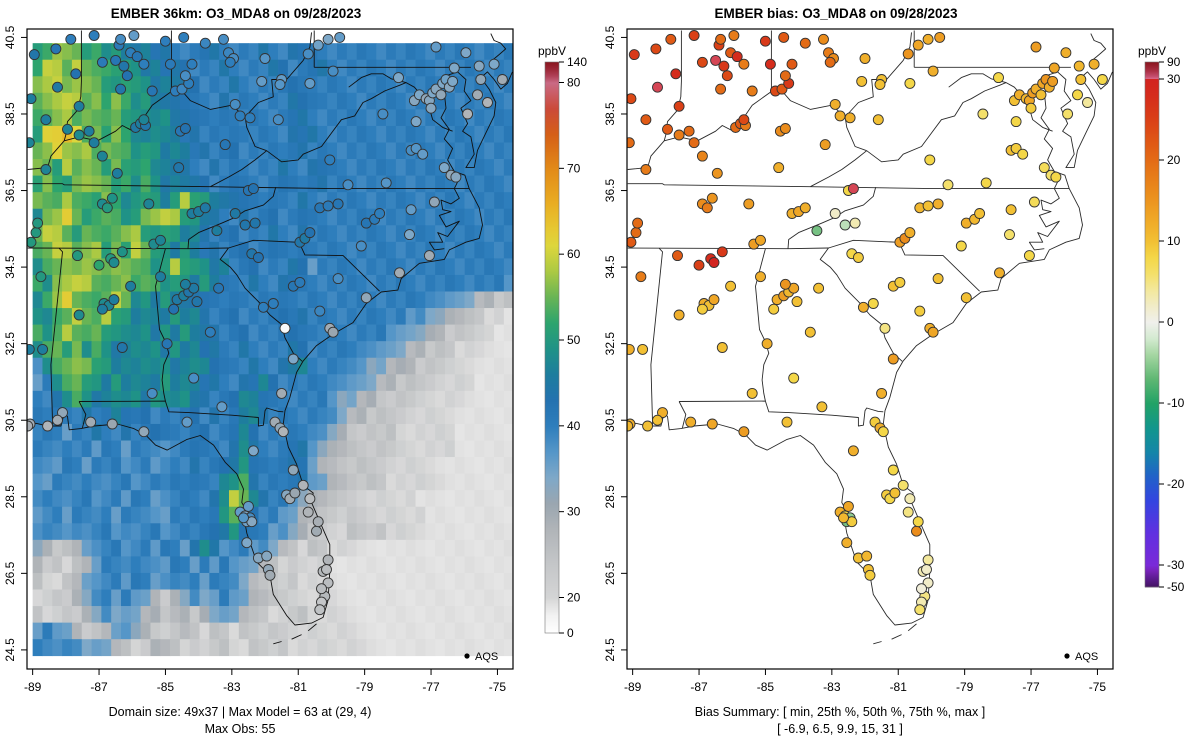 Image resolution: width=1200 pixels, height=750 pixels. I want to click on right-legend-label: AQS, so click(1086, 657).